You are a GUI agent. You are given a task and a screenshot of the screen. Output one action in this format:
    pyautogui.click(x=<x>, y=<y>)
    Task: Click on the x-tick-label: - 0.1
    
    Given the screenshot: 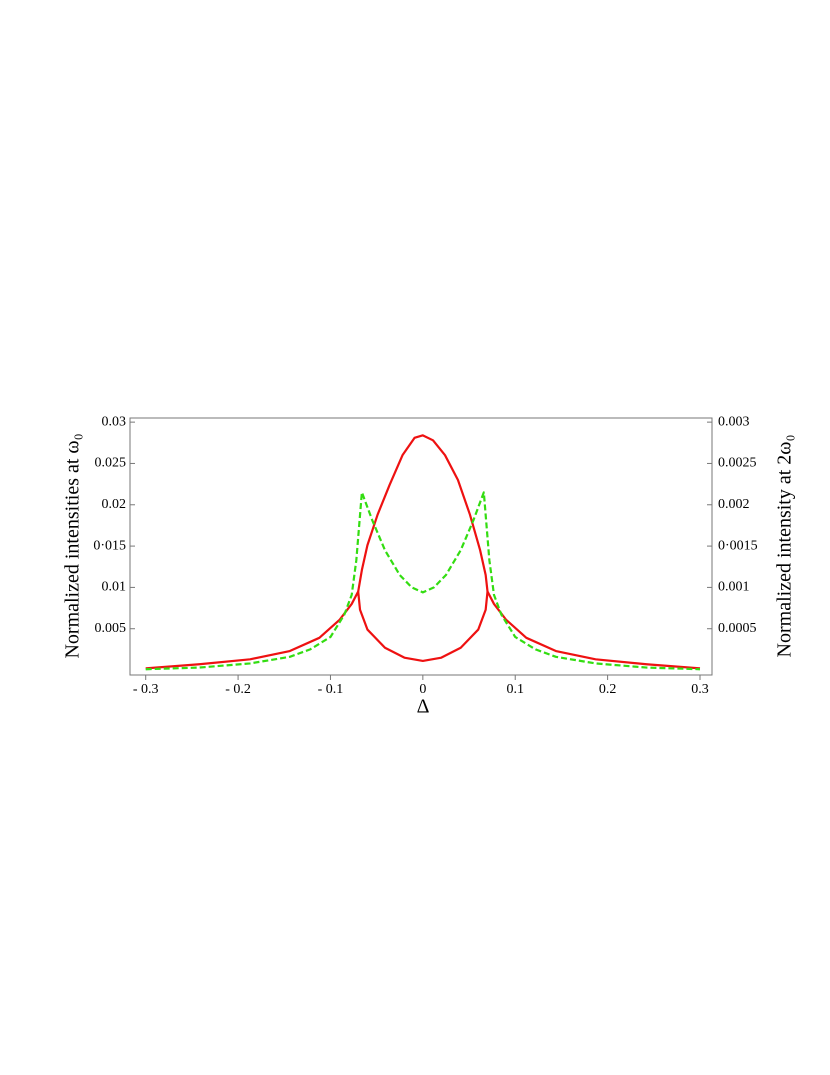 What is the action you would take?
    pyautogui.click(x=331, y=689)
    